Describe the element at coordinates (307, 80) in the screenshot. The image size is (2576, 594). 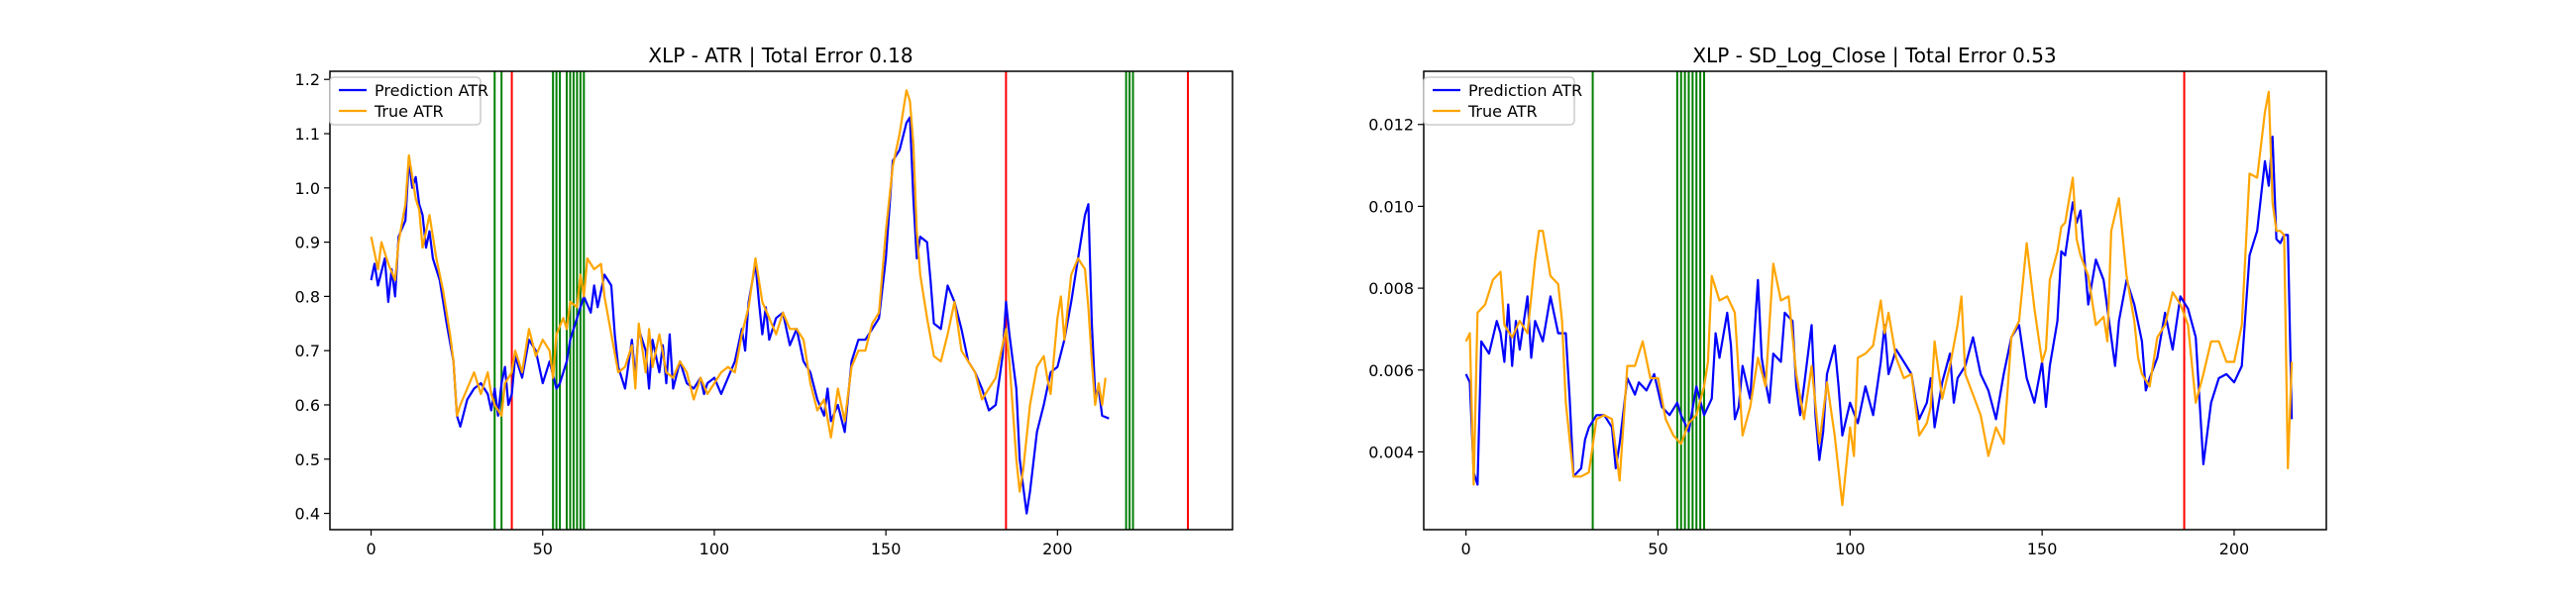
I see `y-tick-label: 1.2` at that location.